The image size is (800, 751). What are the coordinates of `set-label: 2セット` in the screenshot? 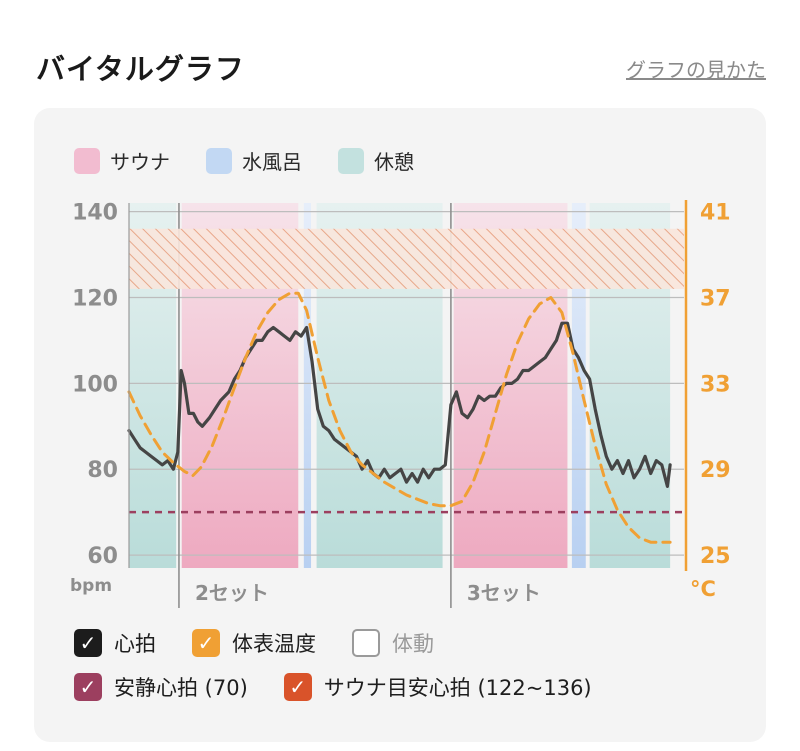 It's located at (232, 593).